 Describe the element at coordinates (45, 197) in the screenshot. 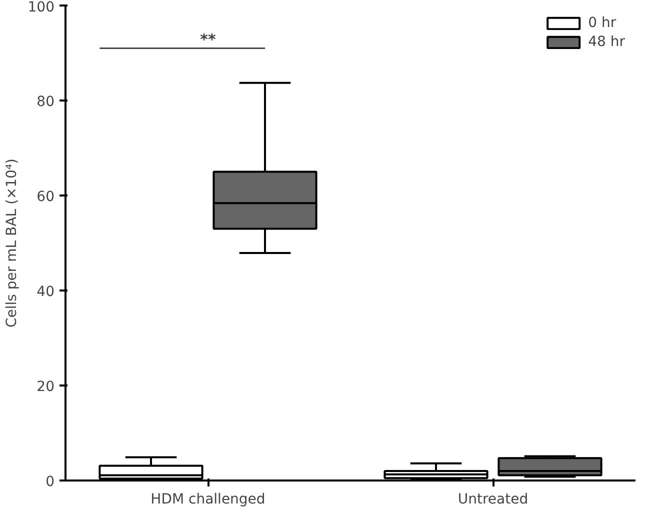

I see `y-tick-label: 60` at that location.